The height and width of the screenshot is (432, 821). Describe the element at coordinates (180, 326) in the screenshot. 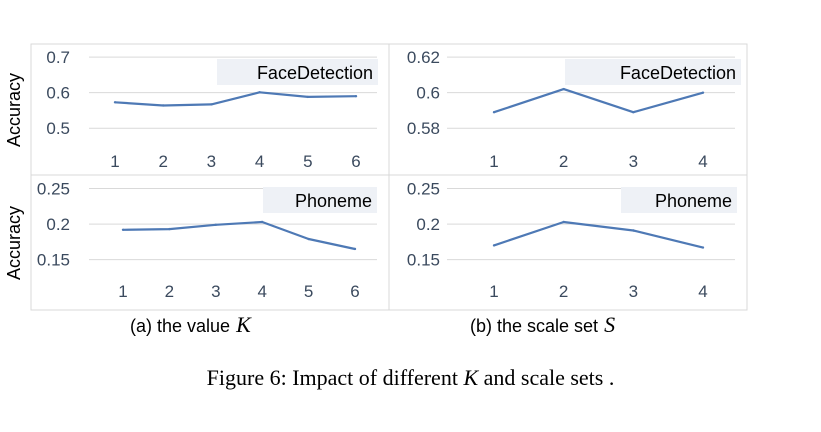

I see `subcaption-a-text: (a) the value` at that location.